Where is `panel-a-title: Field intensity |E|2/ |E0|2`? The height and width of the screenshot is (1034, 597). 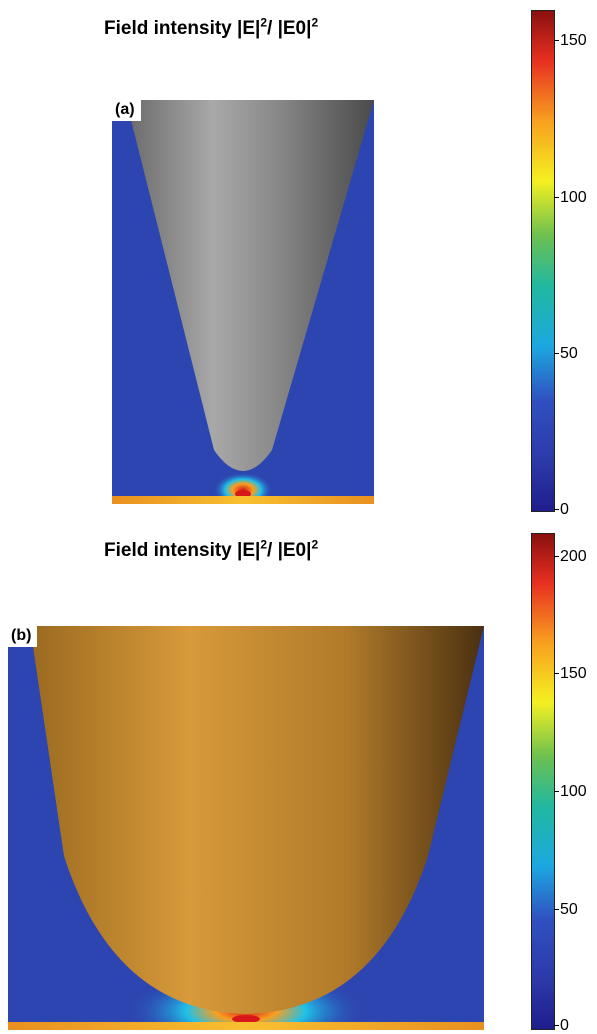 panel-a-title: Field intensity |E|2/ |E0|2 is located at coordinates (211, 27).